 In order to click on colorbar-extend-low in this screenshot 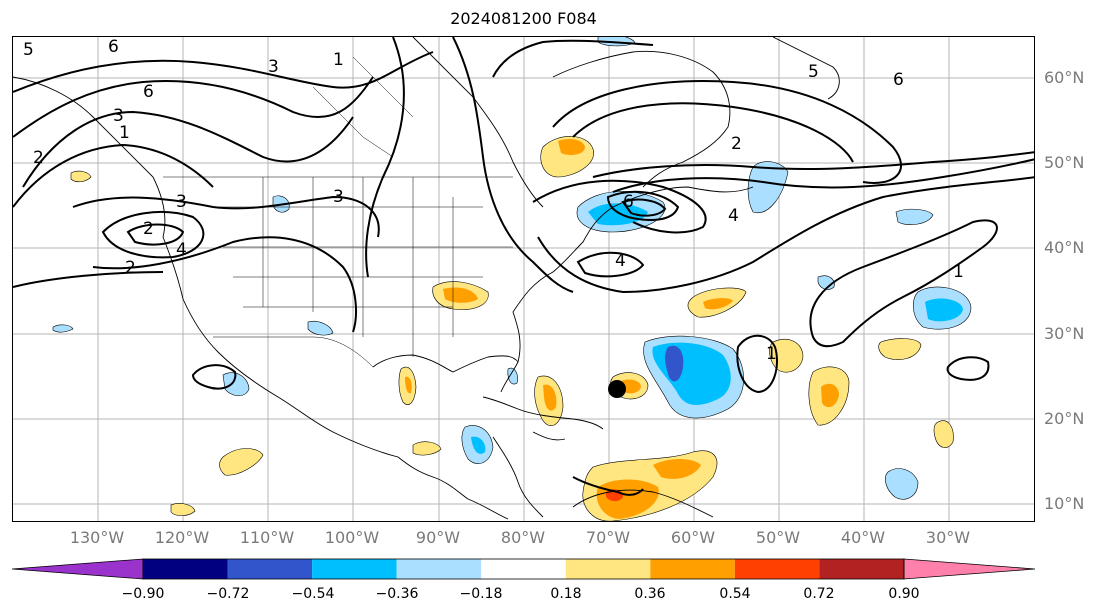, I will do `click(78, 569)`.